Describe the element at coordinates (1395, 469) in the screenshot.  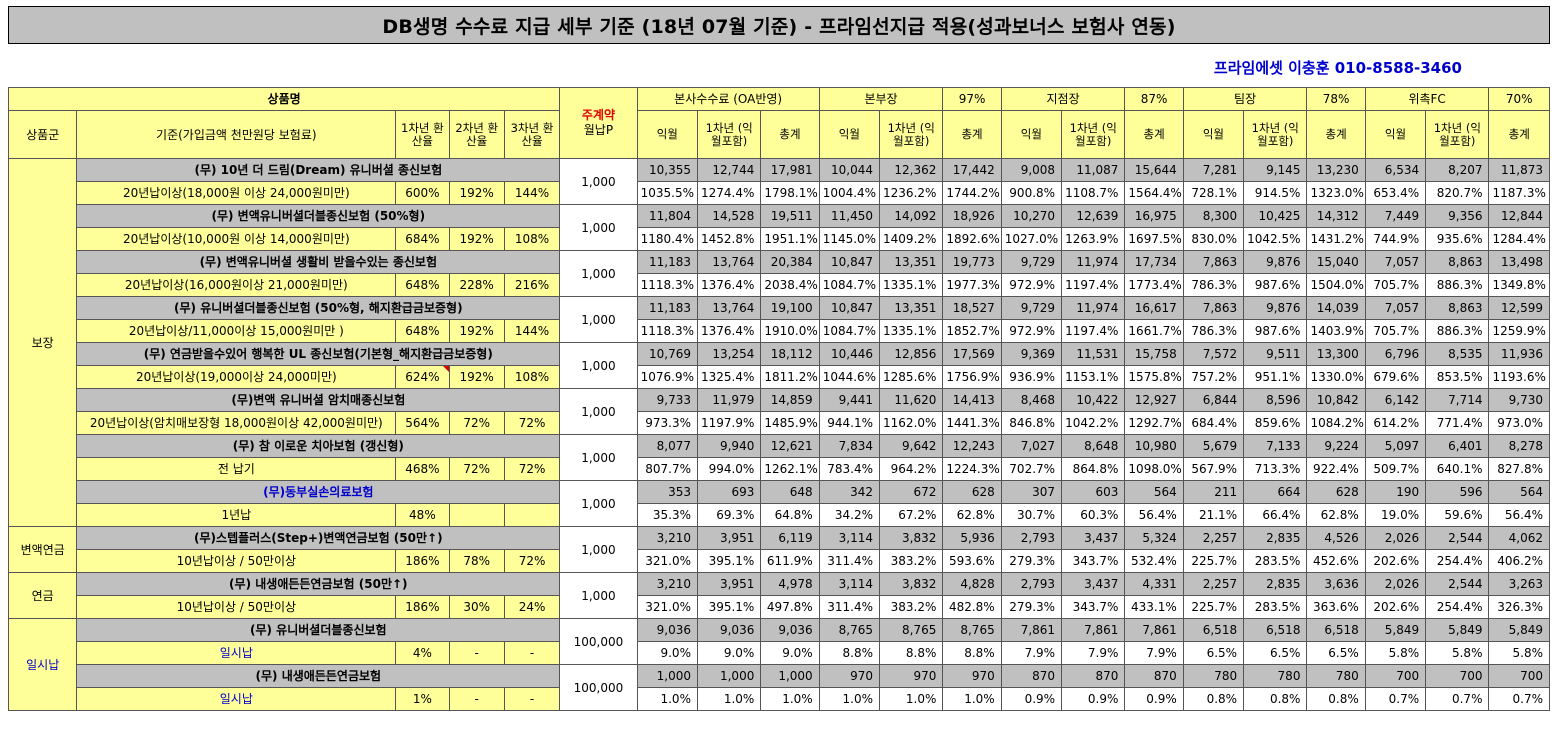
I see `commission-rate: 509.7%` at that location.